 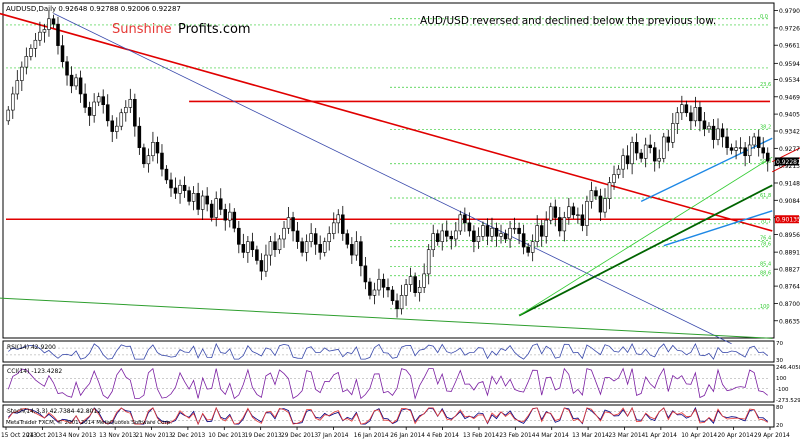 What do you see at coordinates (661, 436) in the screenshot?
I see `x-tick-label: 1 Apr 2014` at bounding box center [661, 436].